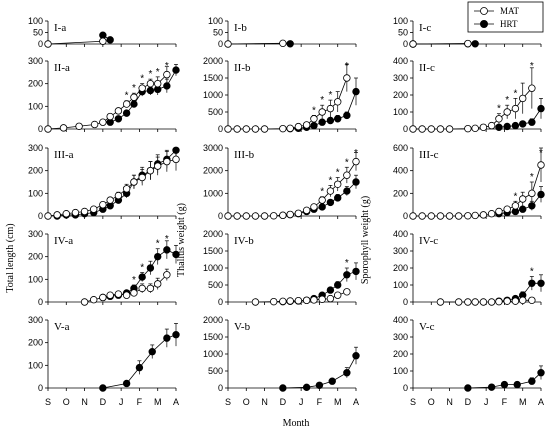  What do you see at coordinates (400, 148) in the screenshot?
I see `y-tick-label: 600` at bounding box center [400, 148].